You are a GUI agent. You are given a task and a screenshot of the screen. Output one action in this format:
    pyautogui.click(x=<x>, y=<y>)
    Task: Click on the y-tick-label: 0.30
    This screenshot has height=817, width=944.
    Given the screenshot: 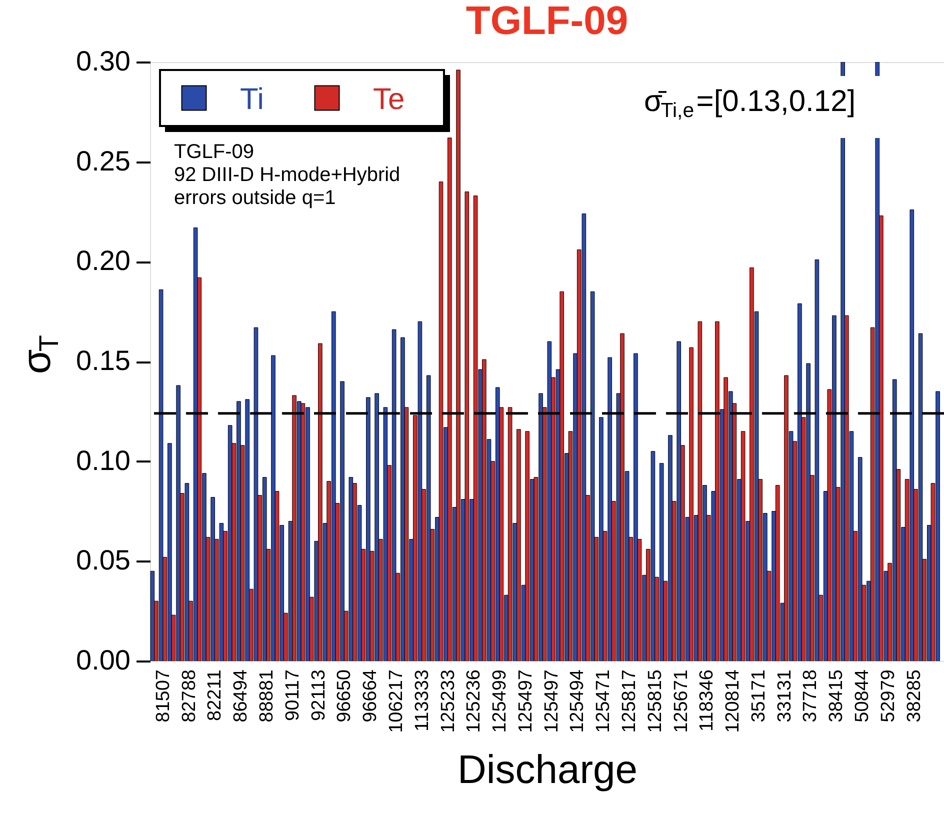 What is the action you would take?
    pyautogui.click(x=103, y=61)
    